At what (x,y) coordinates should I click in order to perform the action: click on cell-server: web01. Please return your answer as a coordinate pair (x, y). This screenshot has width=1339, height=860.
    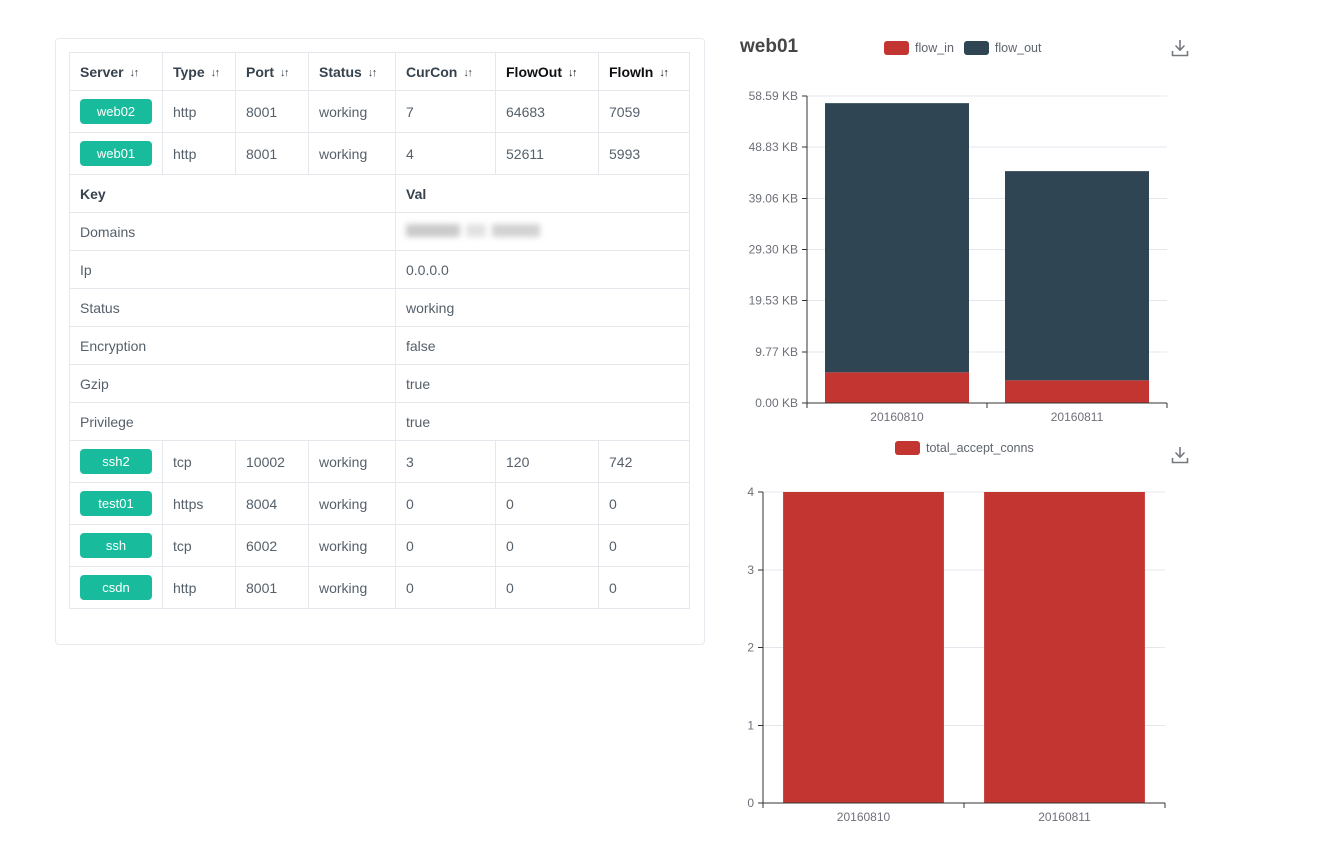
    Looking at the image, I should click on (116, 153).